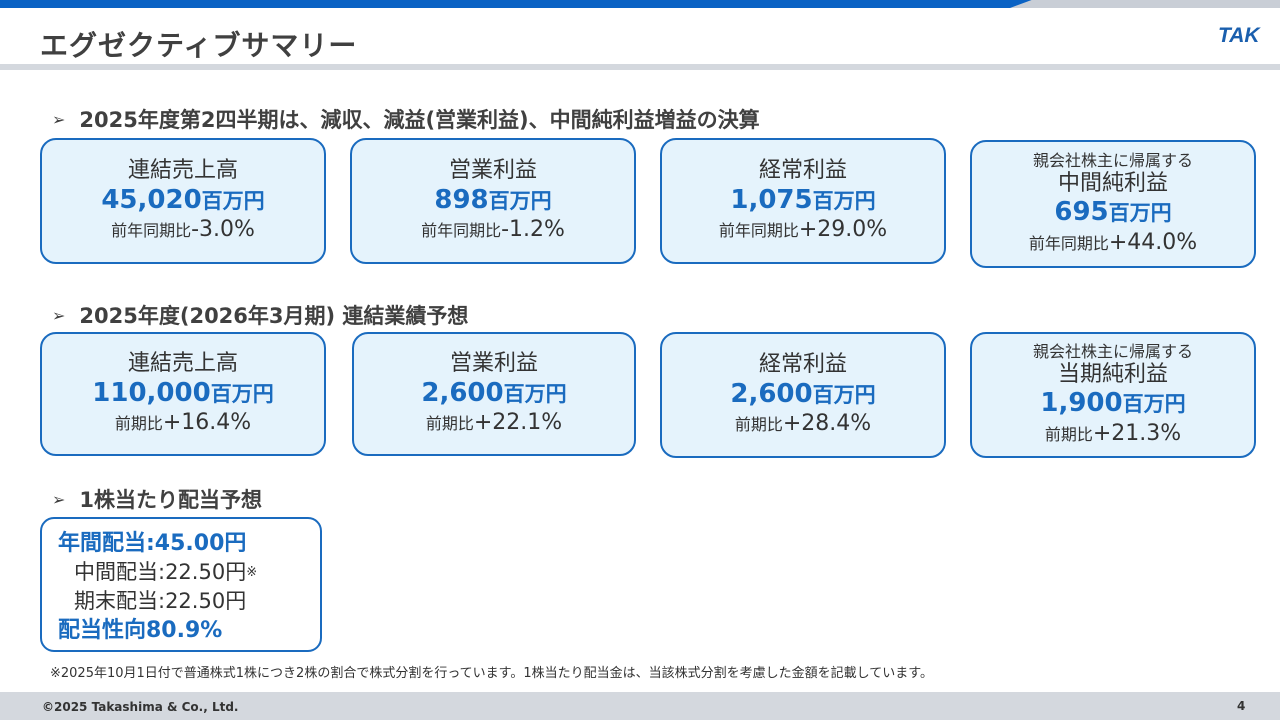  Describe the element at coordinates (166, 572) in the screenshot. I see `dividend-interim: 中間配当:22.50円※` at that location.